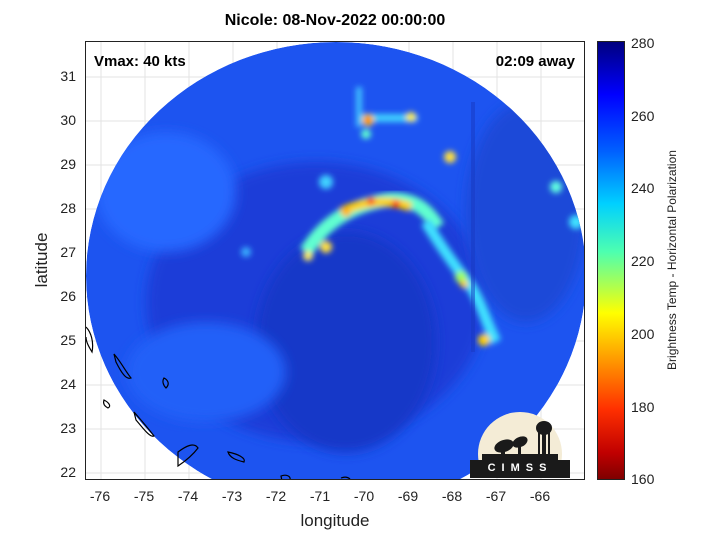 The image size is (720, 540). Describe the element at coordinates (364, 496) in the screenshot. I see `x-tick-label: -70` at that location.